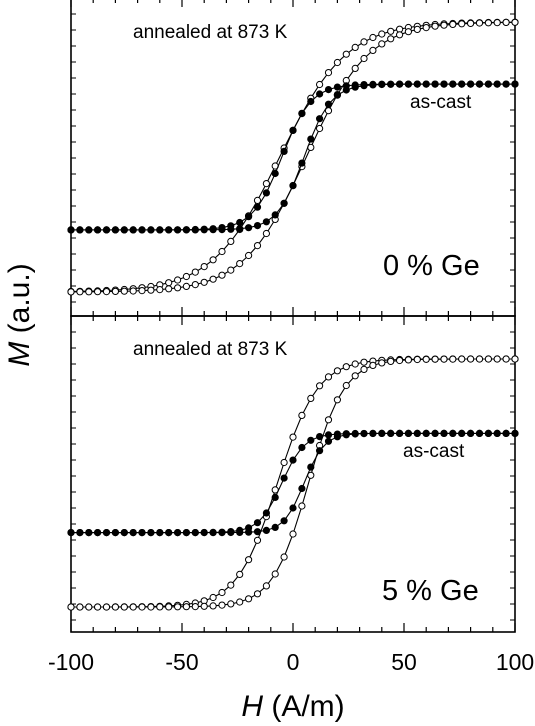 The width and height of the screenshot is (535, 726). I want to click on annotation-ascast-bottom: as-cast, so click(434, 451).